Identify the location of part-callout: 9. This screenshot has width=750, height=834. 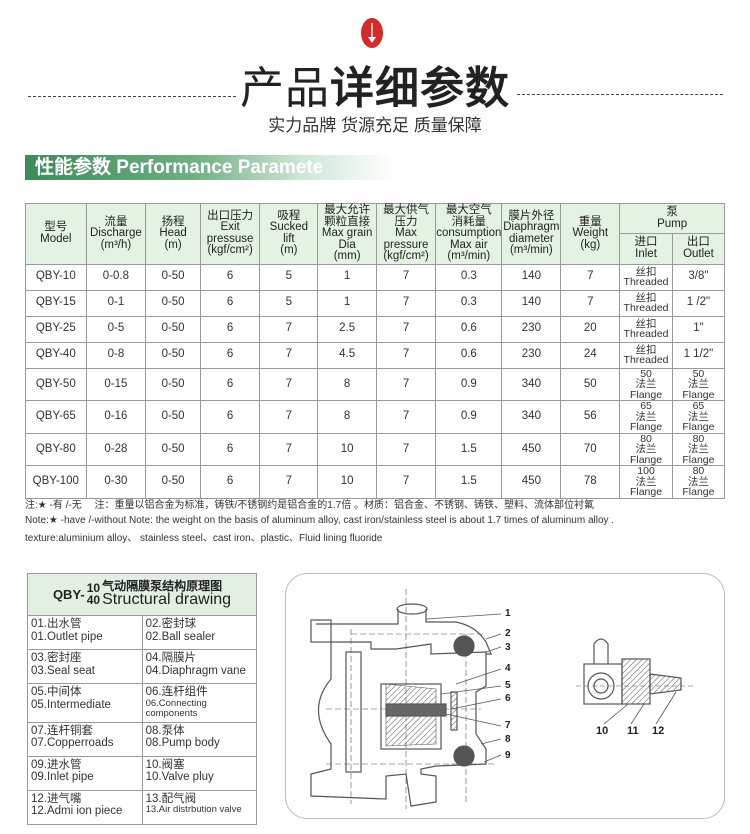
(508, 755).